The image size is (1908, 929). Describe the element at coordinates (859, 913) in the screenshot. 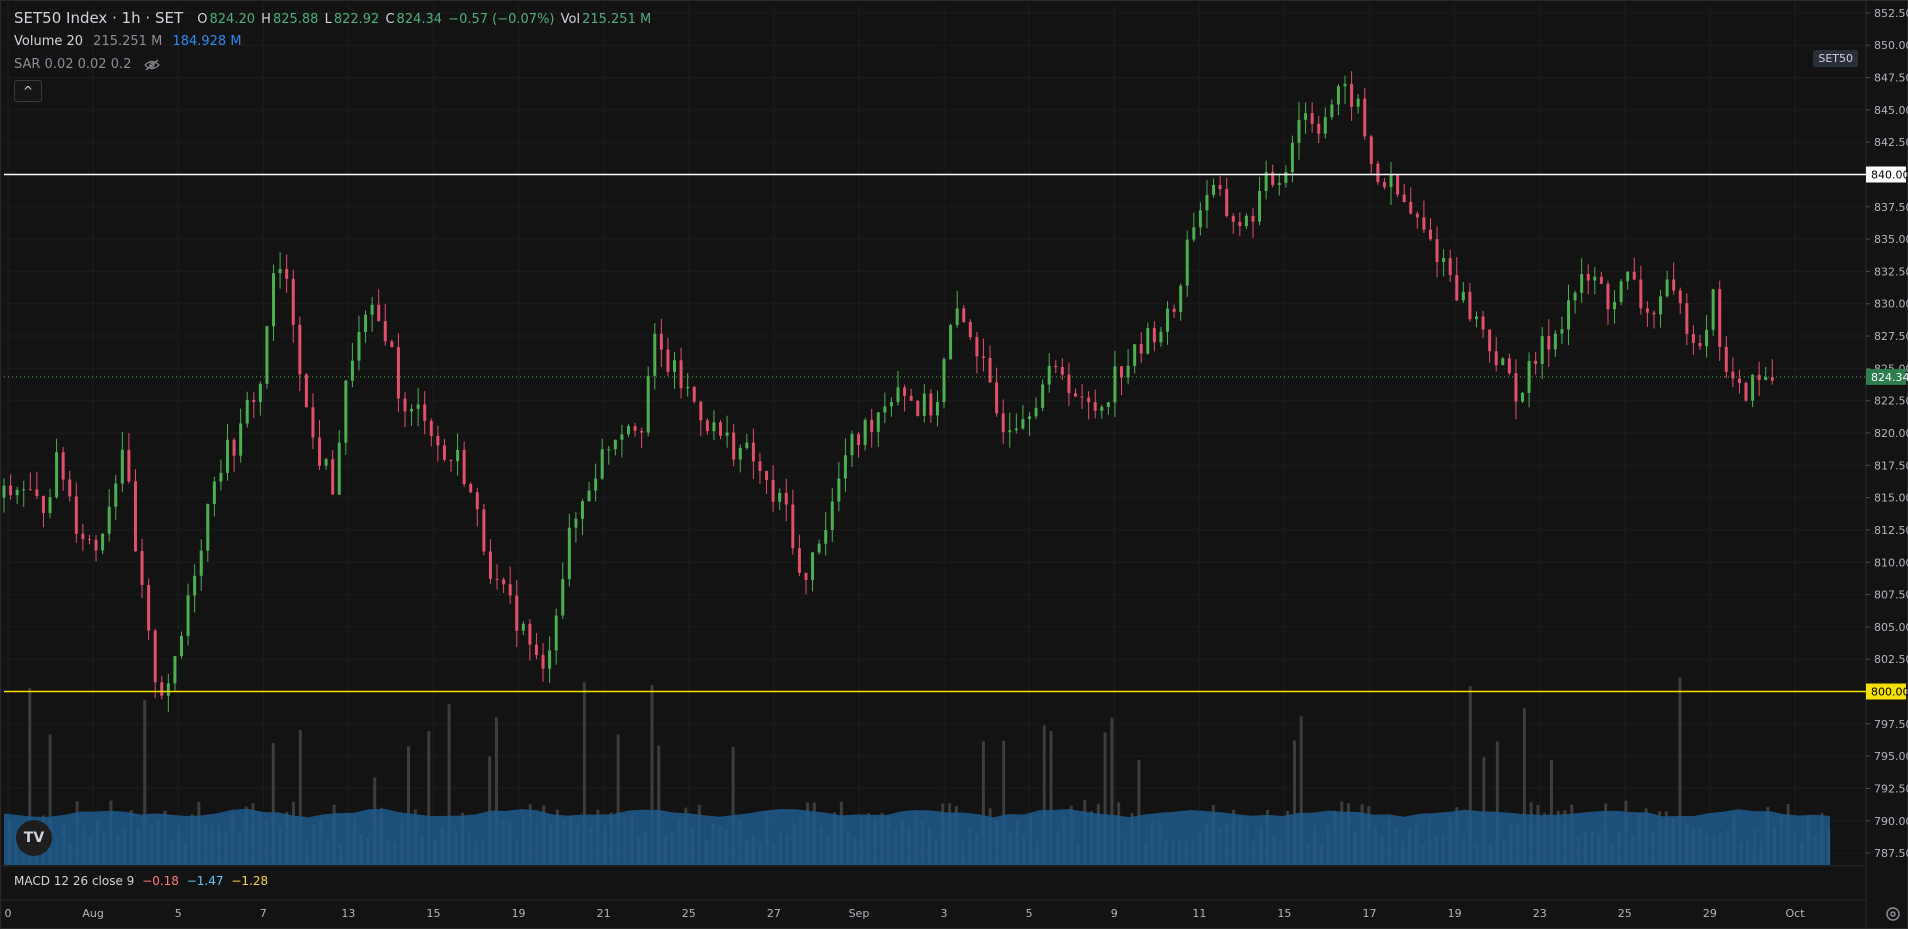

I see `x-tick-label: Sep` at that location.